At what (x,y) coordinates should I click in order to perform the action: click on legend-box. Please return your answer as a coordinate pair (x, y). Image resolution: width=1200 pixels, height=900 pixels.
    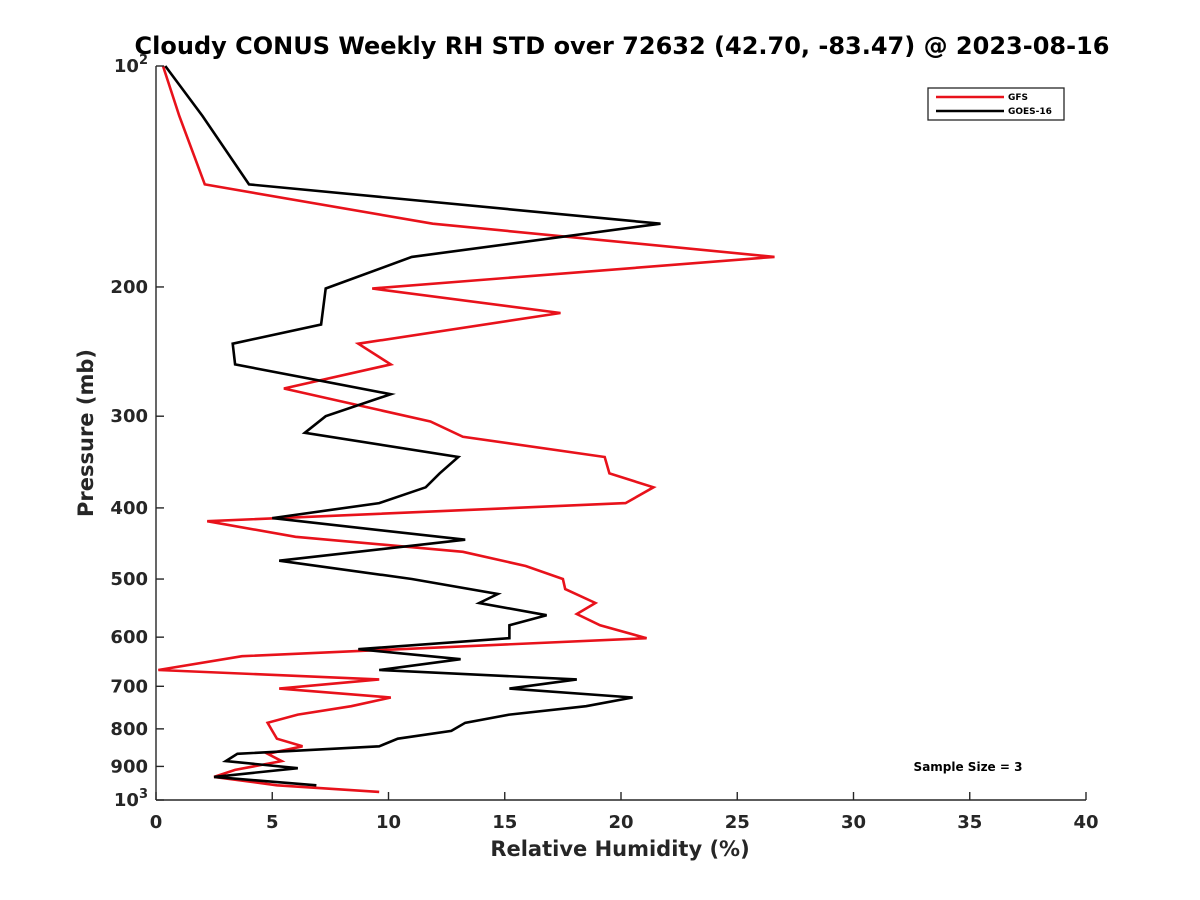
    Looking at the image, I should click on (996, 104).